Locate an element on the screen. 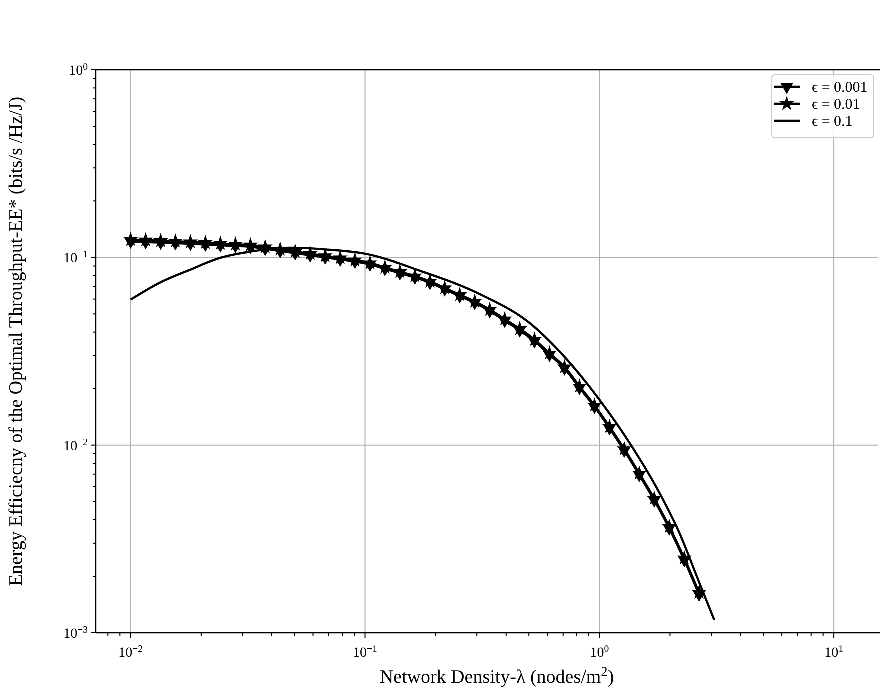  y-axis-title: Energy Efficiecny of the Optimal Throughput-EE* (bits/s /Hz/J) is located at coordinates (16, 341).